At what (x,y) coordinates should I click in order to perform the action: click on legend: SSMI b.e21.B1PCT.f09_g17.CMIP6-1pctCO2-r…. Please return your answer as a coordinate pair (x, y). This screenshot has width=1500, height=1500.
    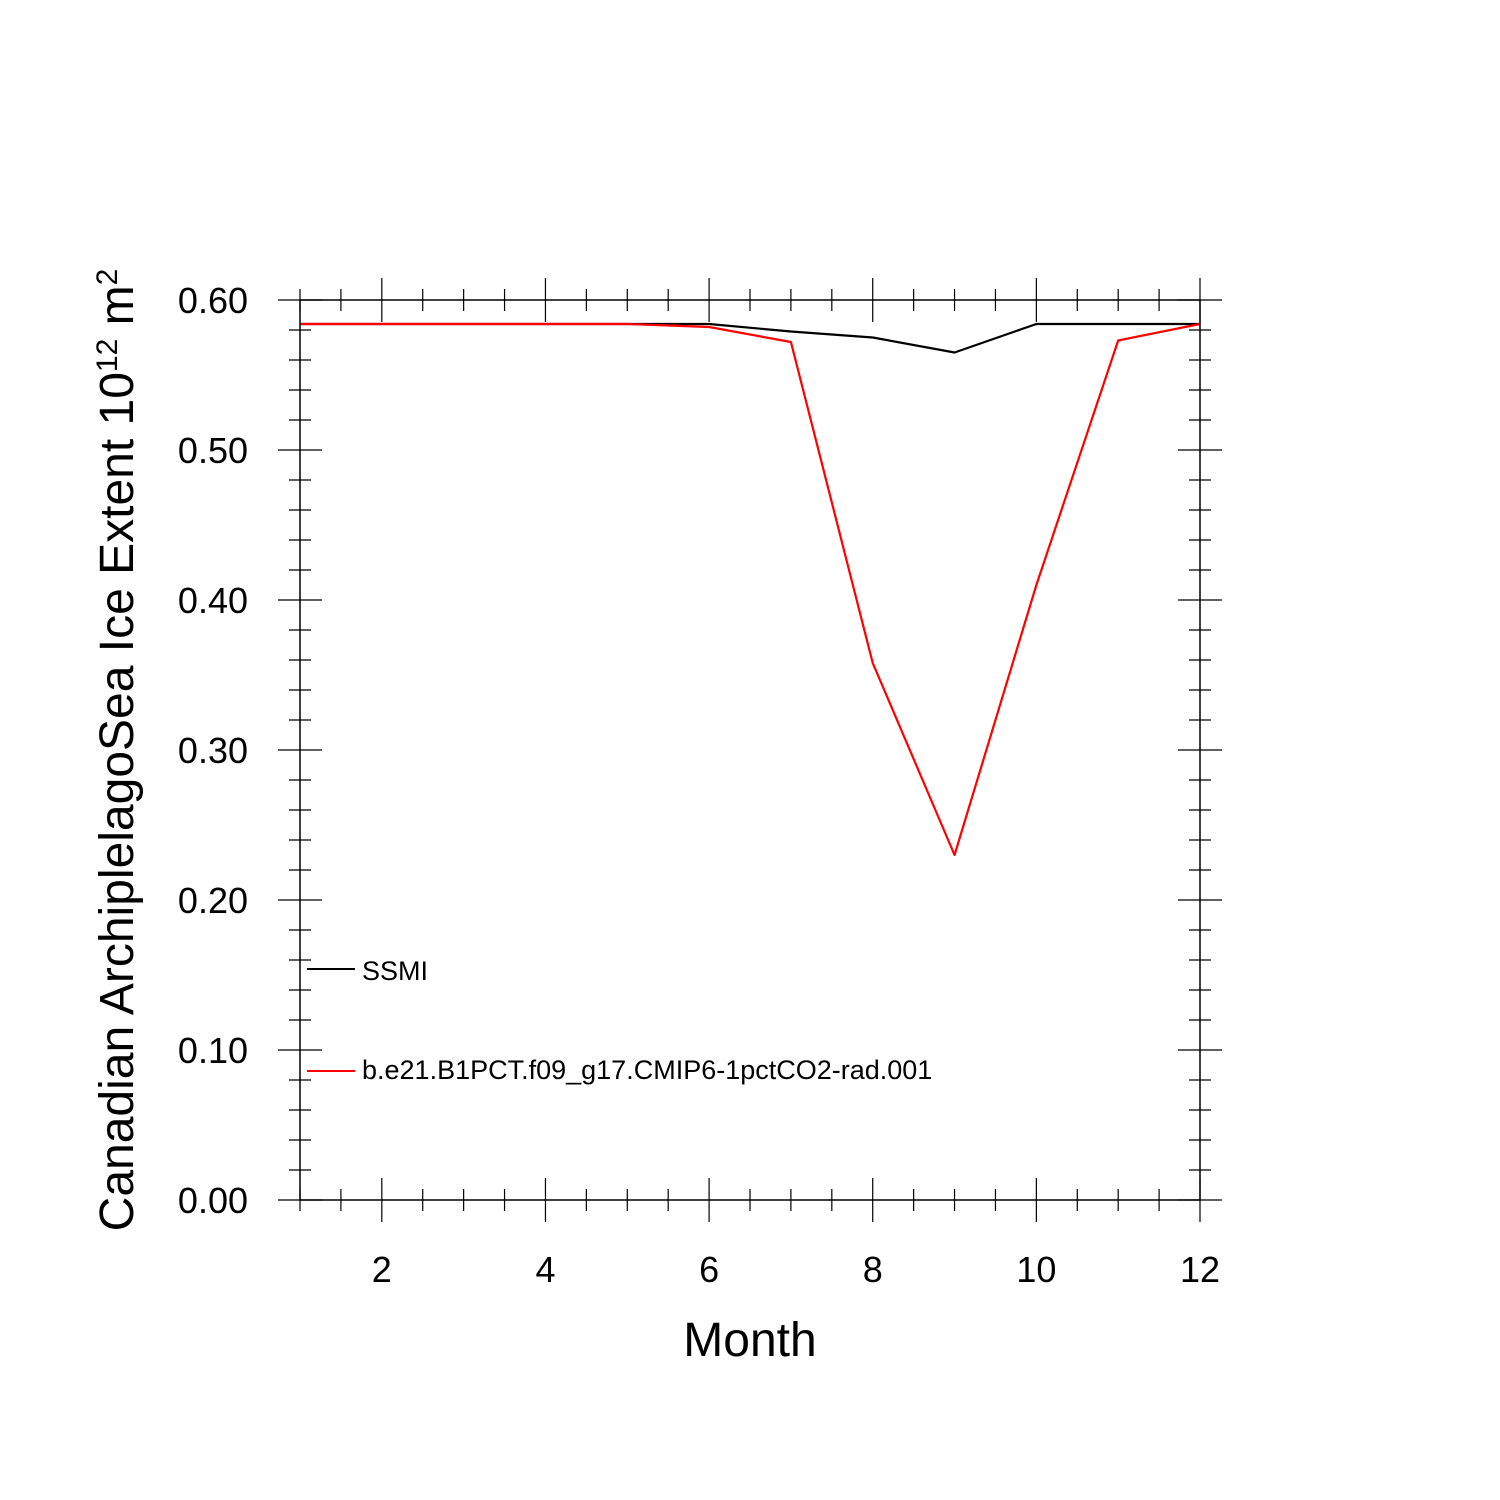
    Looking at the image, I should click on (619, 1020).